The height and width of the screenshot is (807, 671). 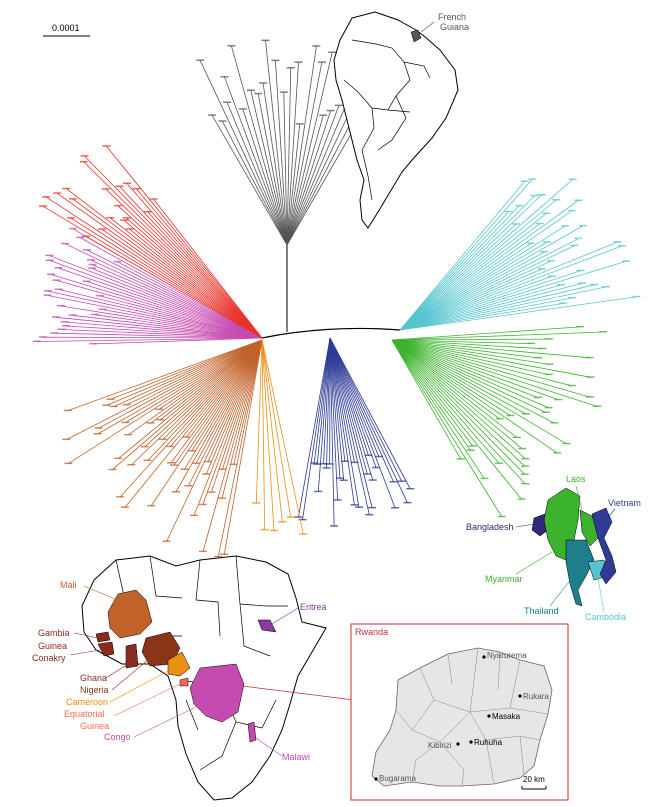 I want to click on cameroon-region, so click(x=179, y=664).